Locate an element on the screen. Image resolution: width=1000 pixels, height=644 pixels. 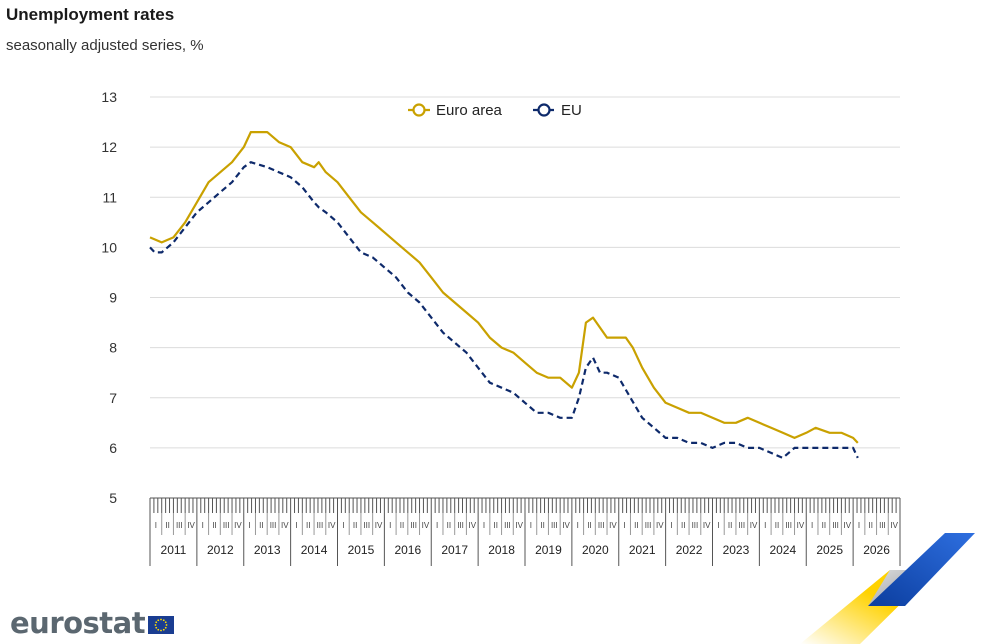
year-label: 2018 is located at coordinates (501, 550).